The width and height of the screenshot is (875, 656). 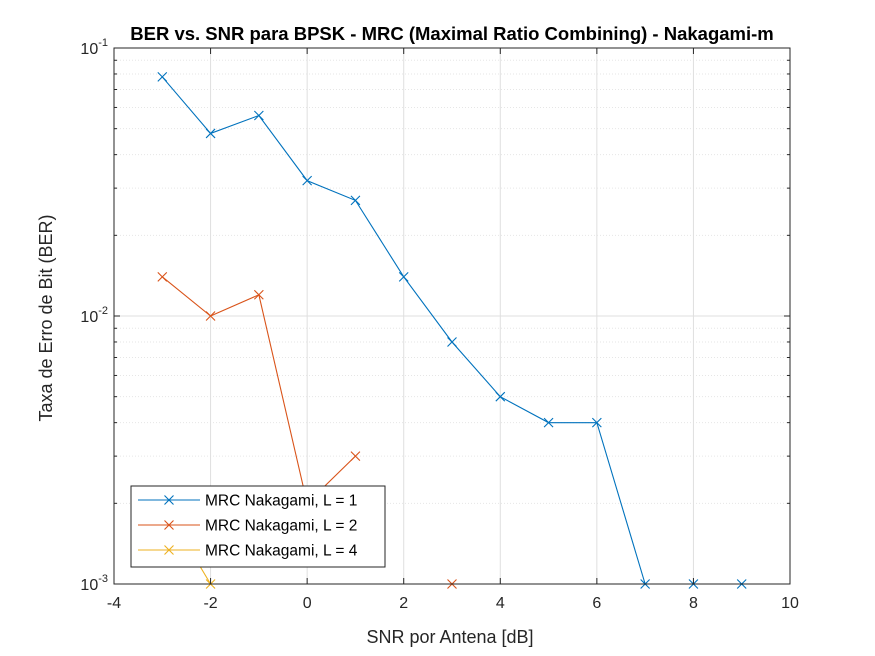 I want to click on x-tick-label: 8, so click(x=693, y=603).